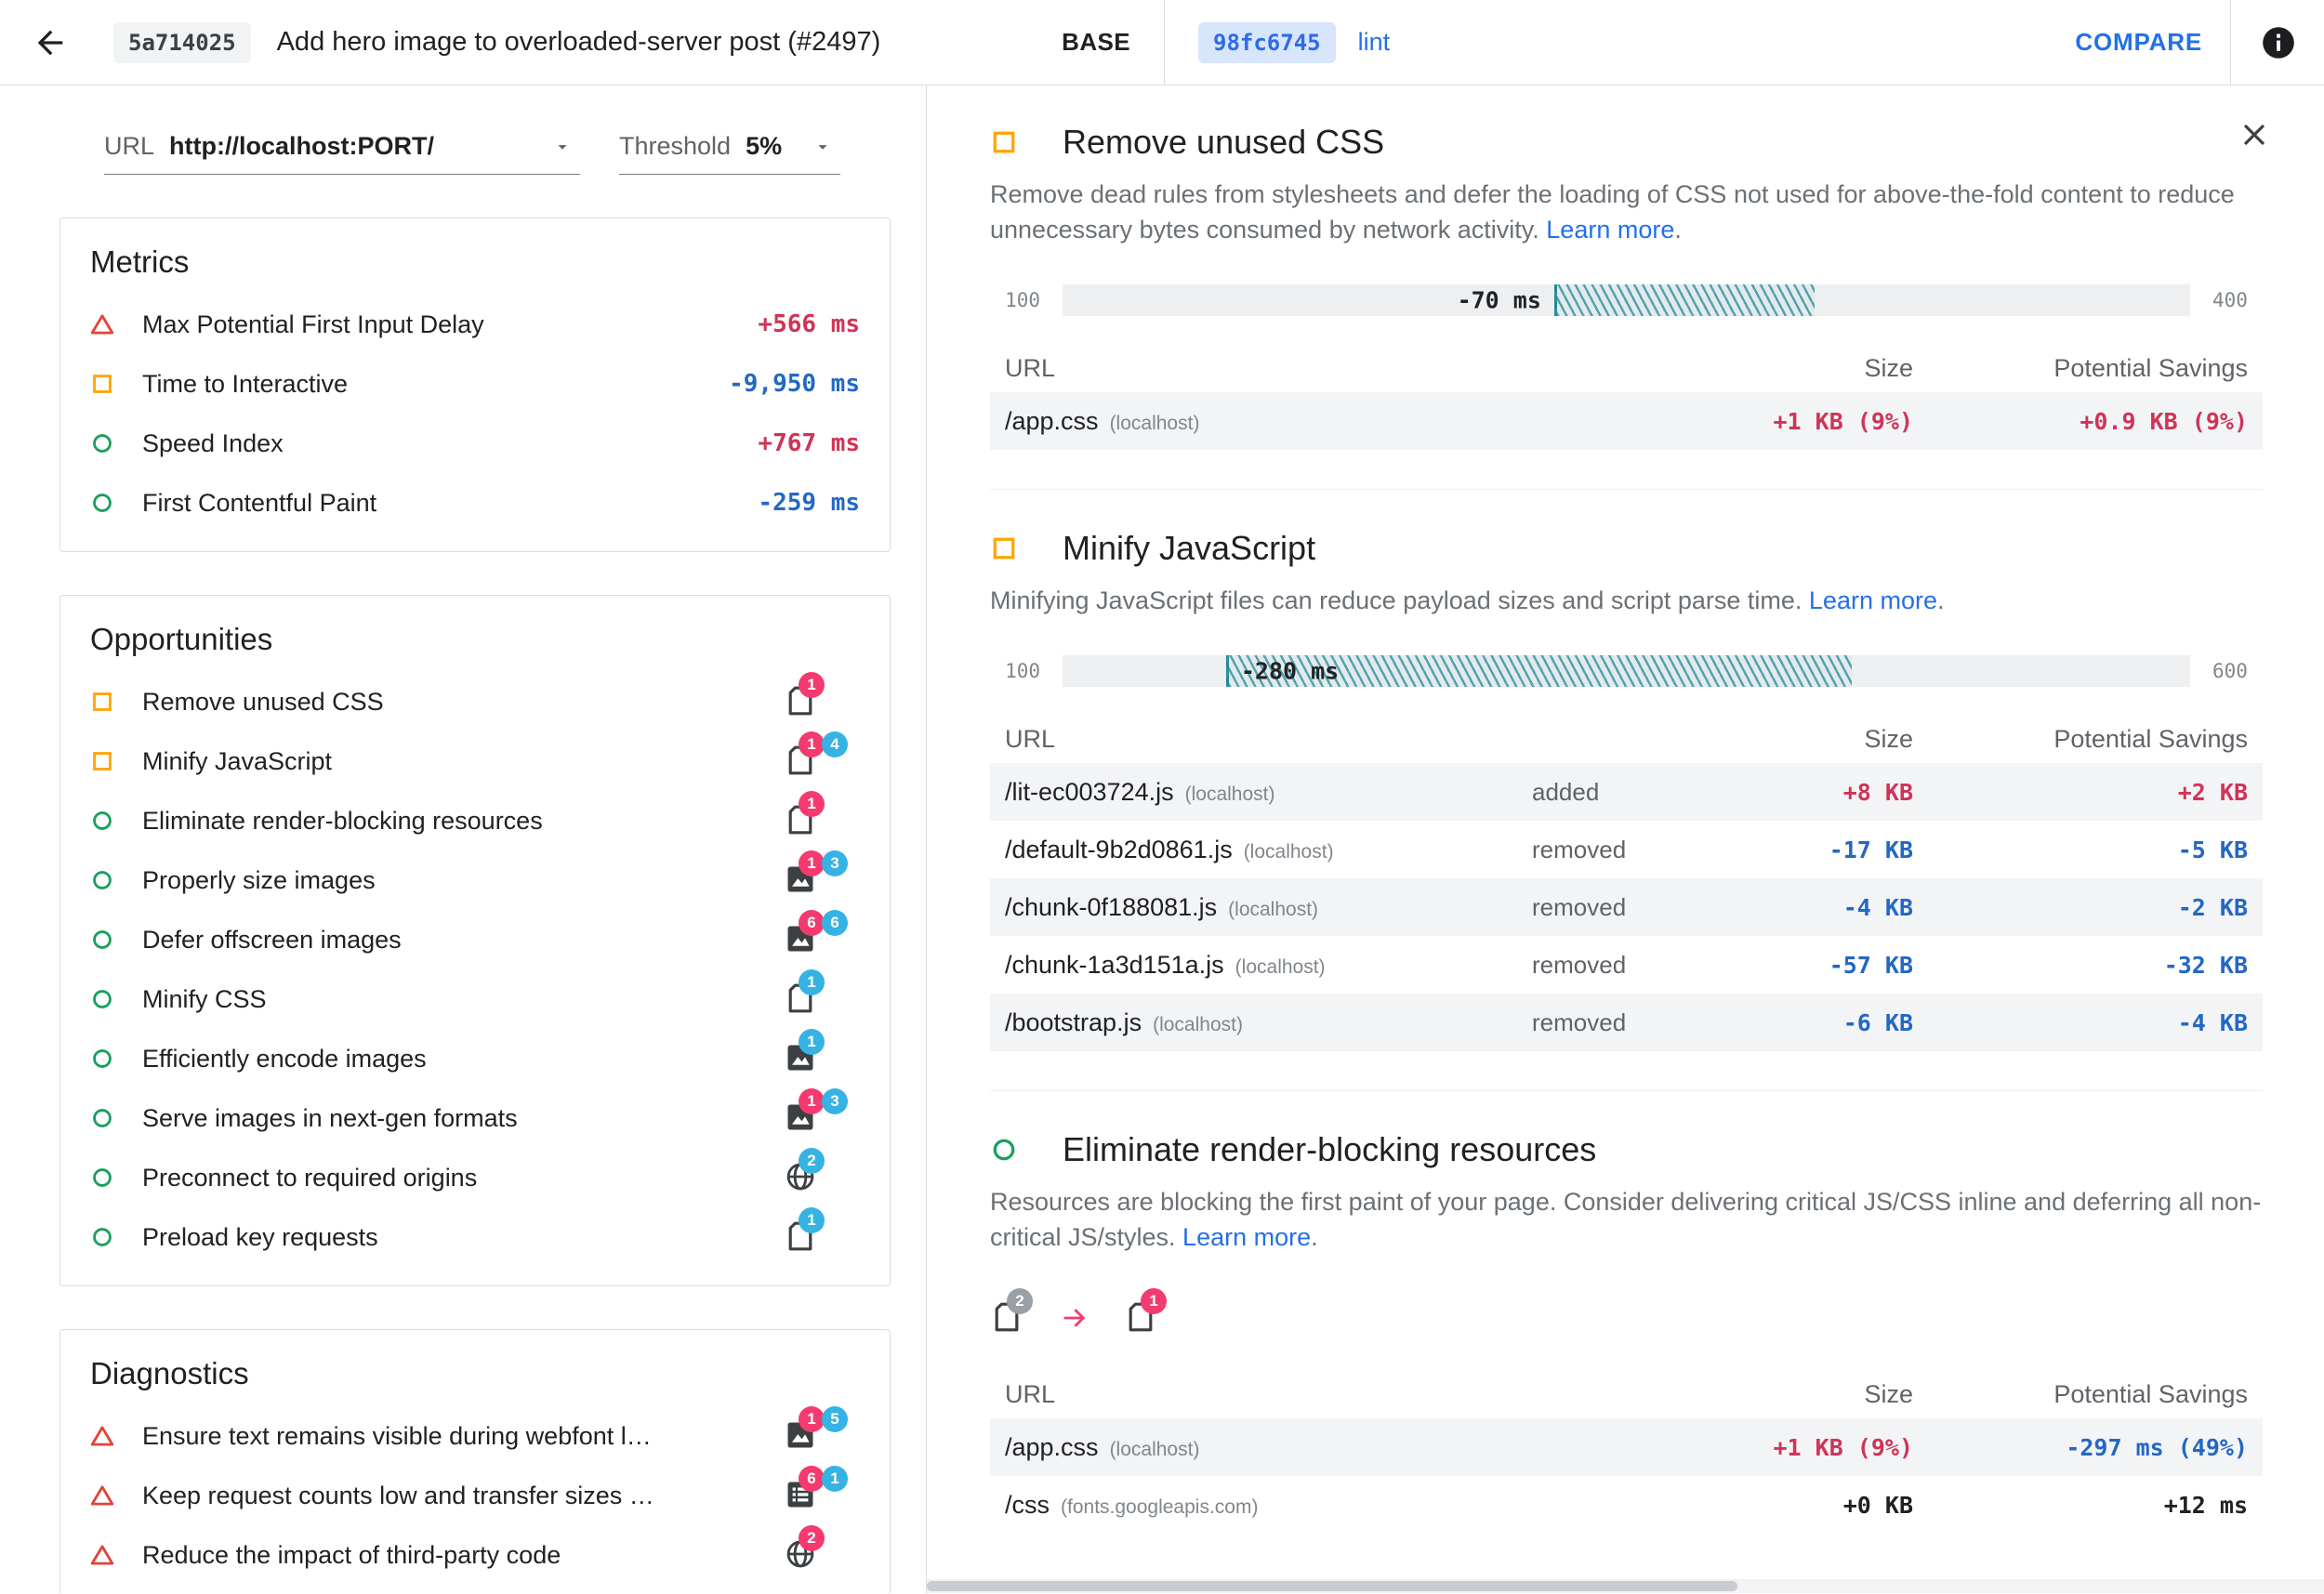 This screenshot has height=1594, width=2324. Describe the element at coordinates (475, 503) in the screenshot. I see `metric-row: First Contentful Paint -259 ms` at that location.